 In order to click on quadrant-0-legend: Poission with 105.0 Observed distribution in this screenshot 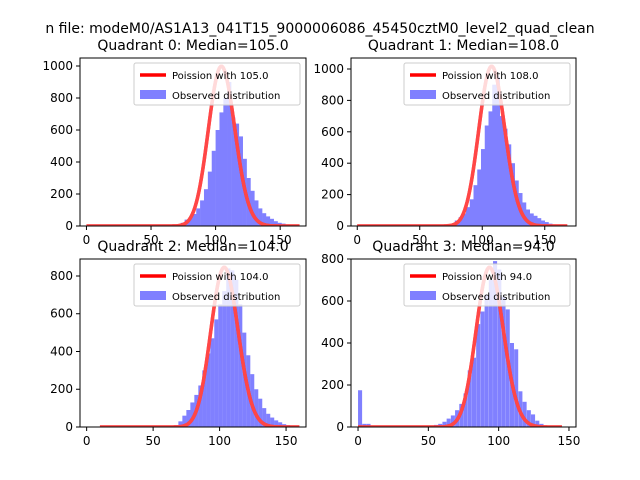, I will do `click(217, 84)`.